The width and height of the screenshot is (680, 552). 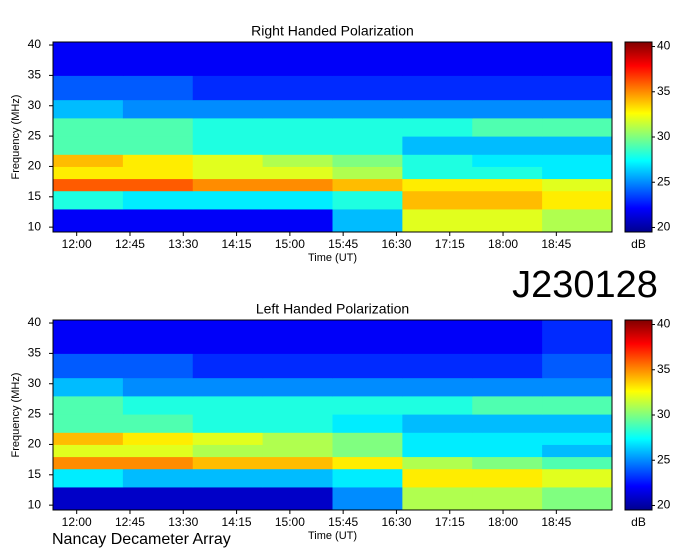 What do you see at coordinates (35, 105) in the screenshot?
I see `y-tick-label: 30` at bounding box center [35, 105].